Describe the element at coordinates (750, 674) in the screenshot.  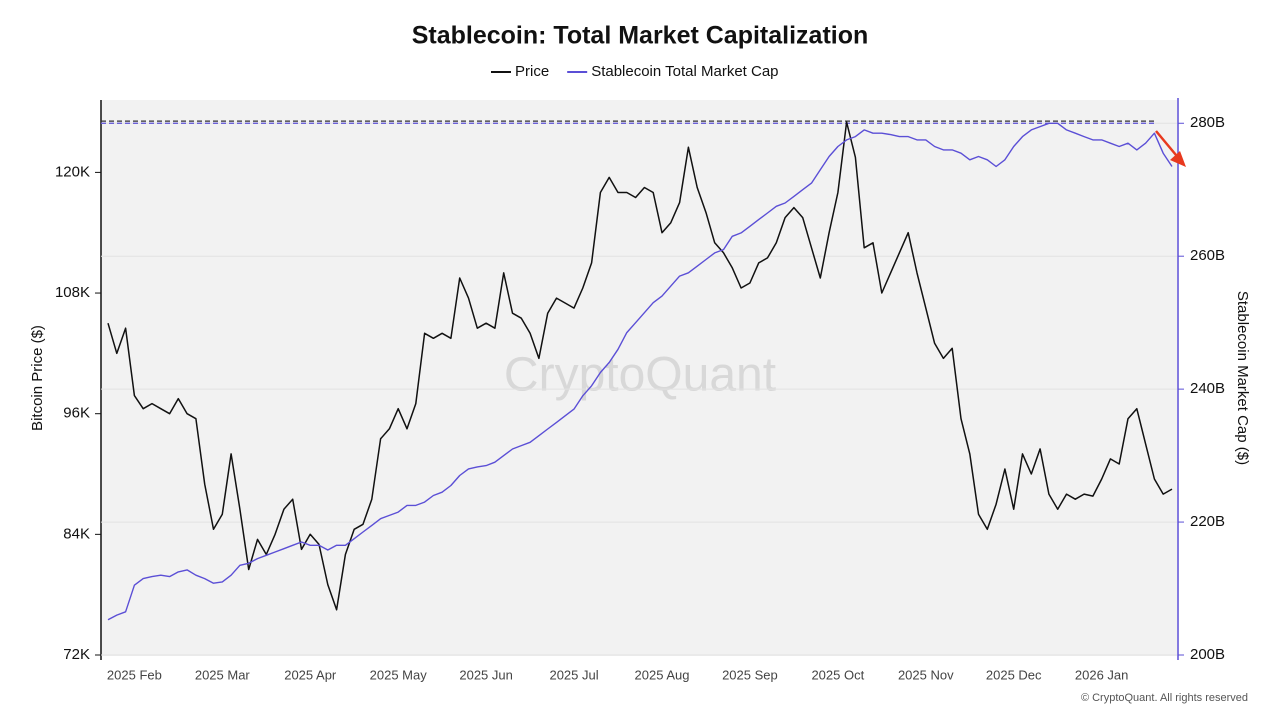
I see `x-tick-label: 2025 Sep` at that location.